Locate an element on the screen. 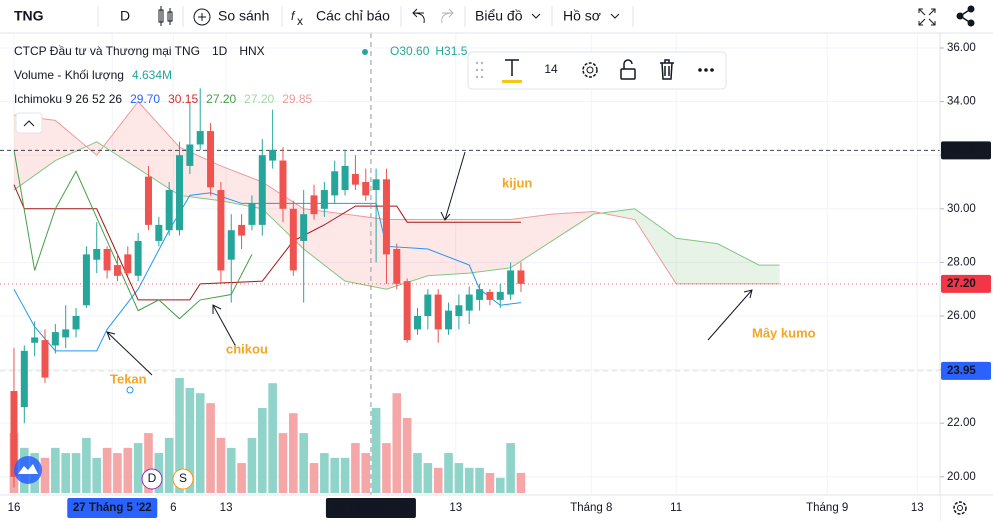 The width and height of the screenshot is (993, 521). fullscreen-button is located at coordinates (927, 17).